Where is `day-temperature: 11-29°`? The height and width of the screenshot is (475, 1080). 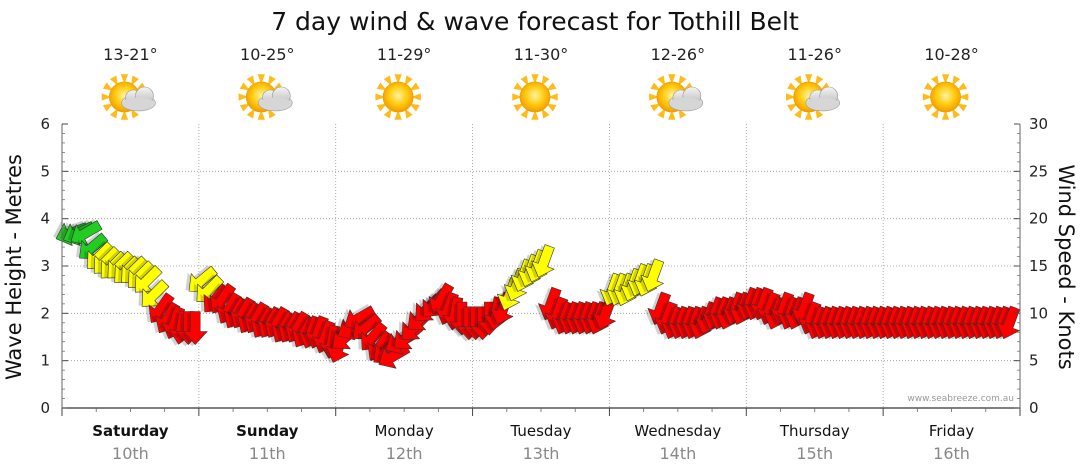 day-temperature: 11-29° is located at coordinates (404, 54).